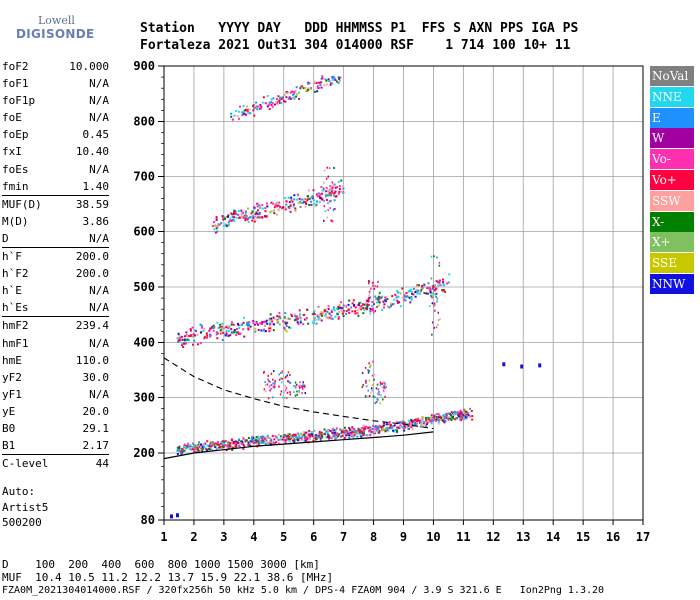 This screenshot has height=600, width=700. I want to click on legend-item-vo-: Vo-, so click(672, 159).